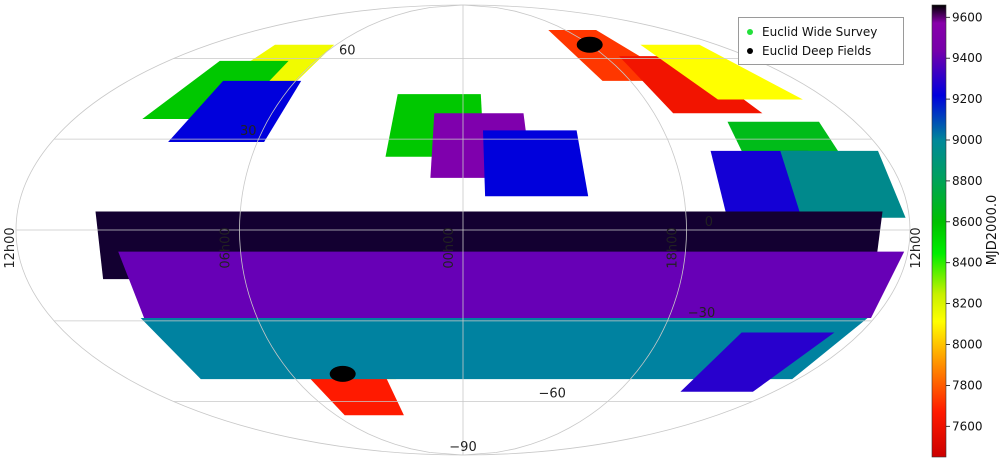 This screenshot has width=1002, height=461. I want to click on dec-label-60: 60, so click(347, 51).